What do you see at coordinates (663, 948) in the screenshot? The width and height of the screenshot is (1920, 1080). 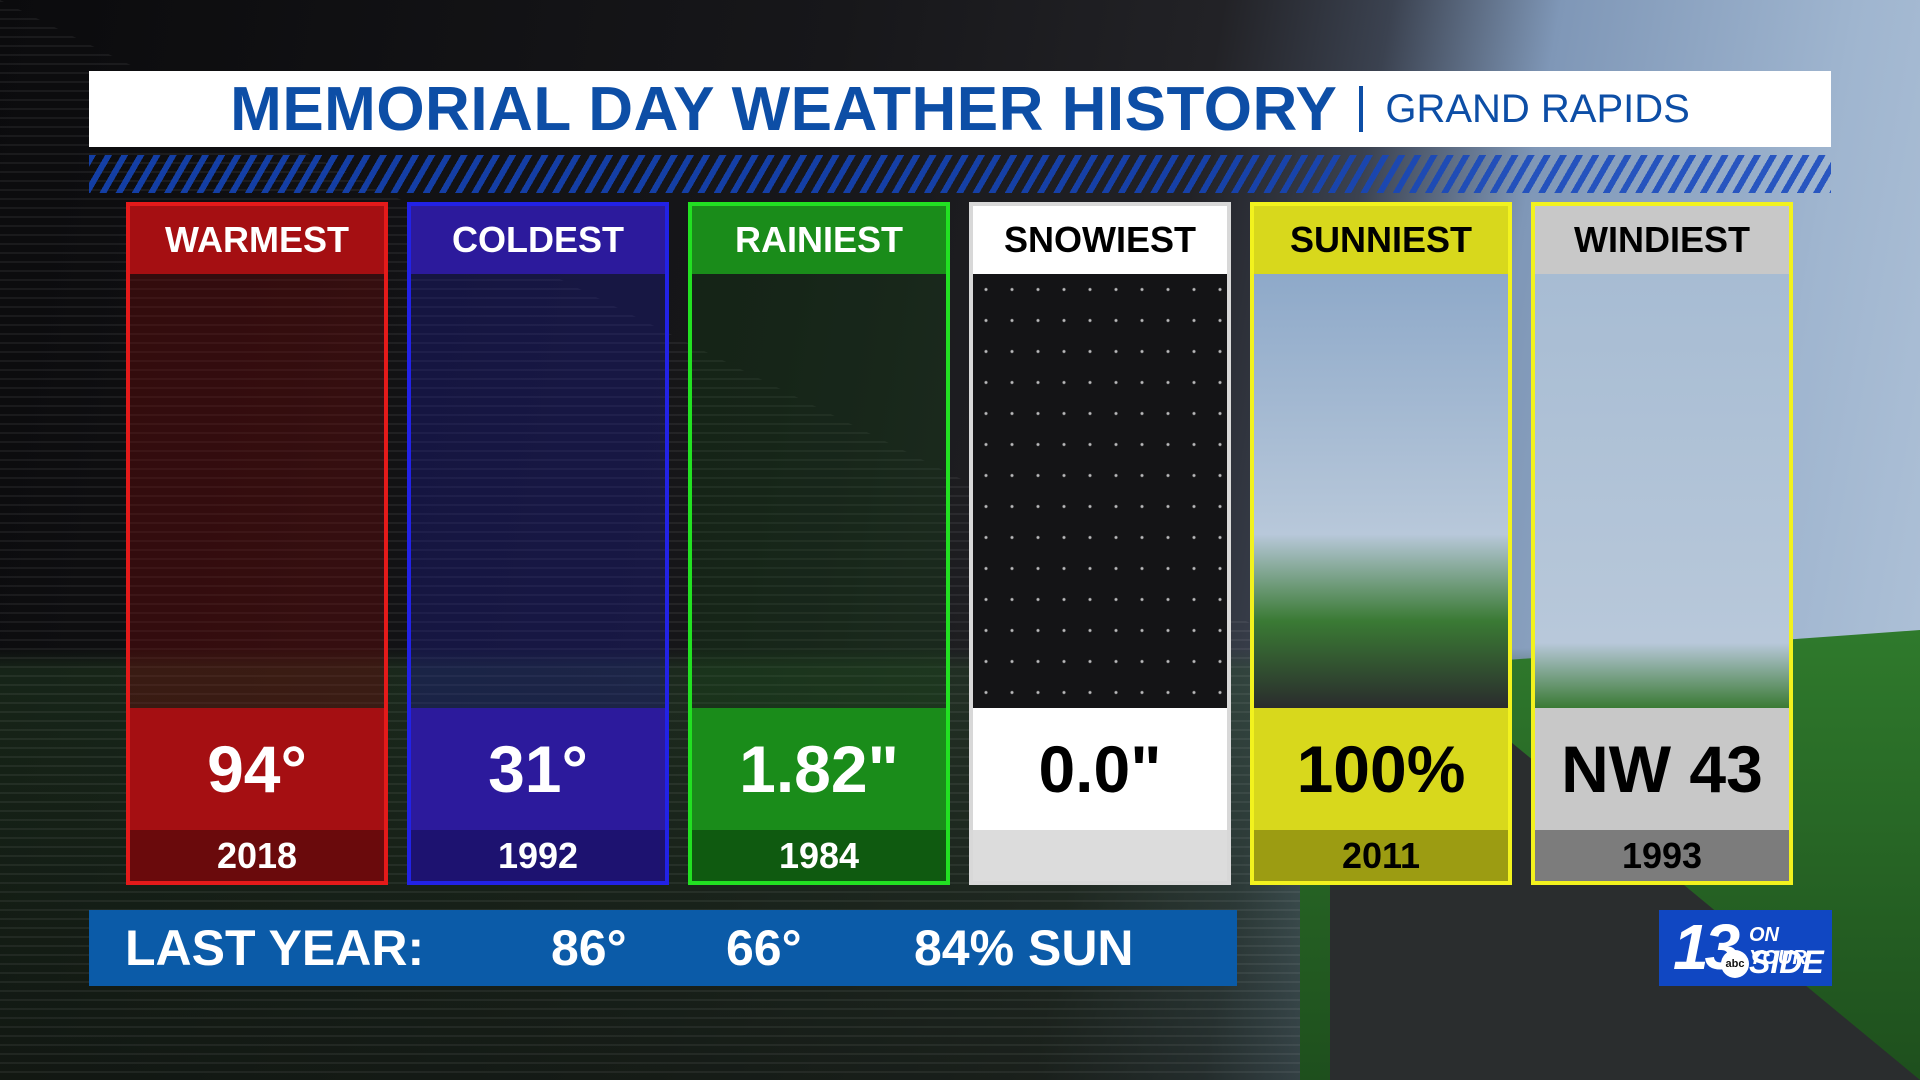 I see `last-year-bar: LAST YEAR: 86° 66° 84% SUN` at bounding box center [663, 948].